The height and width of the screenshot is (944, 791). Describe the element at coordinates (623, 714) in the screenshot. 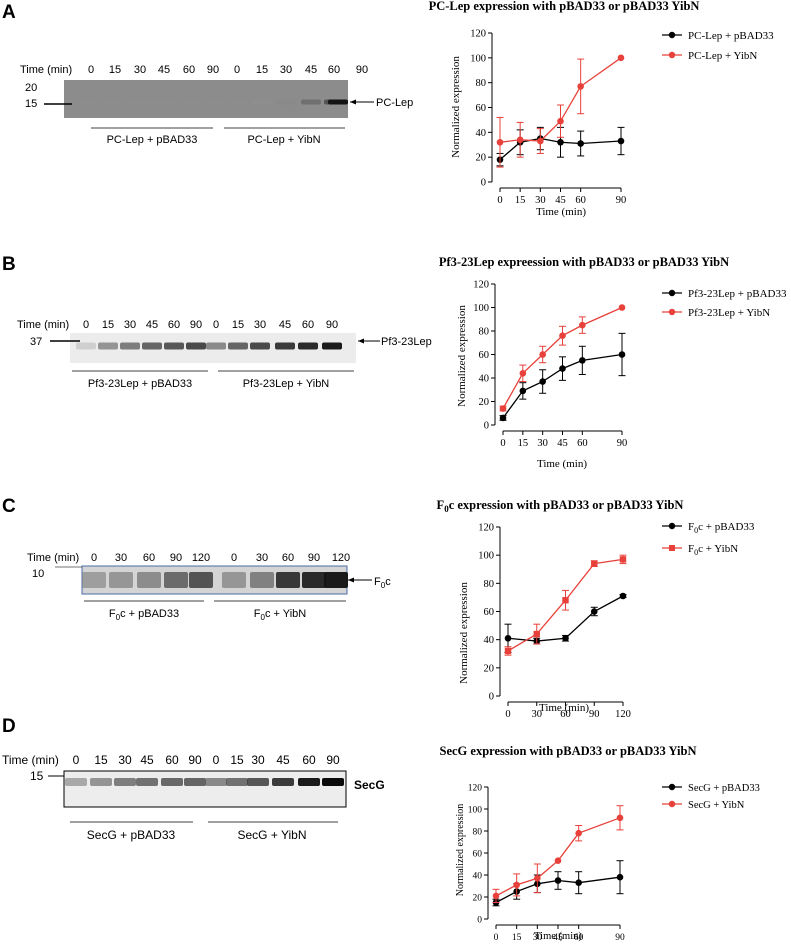

I see `x-tick-label: 120` at that location.